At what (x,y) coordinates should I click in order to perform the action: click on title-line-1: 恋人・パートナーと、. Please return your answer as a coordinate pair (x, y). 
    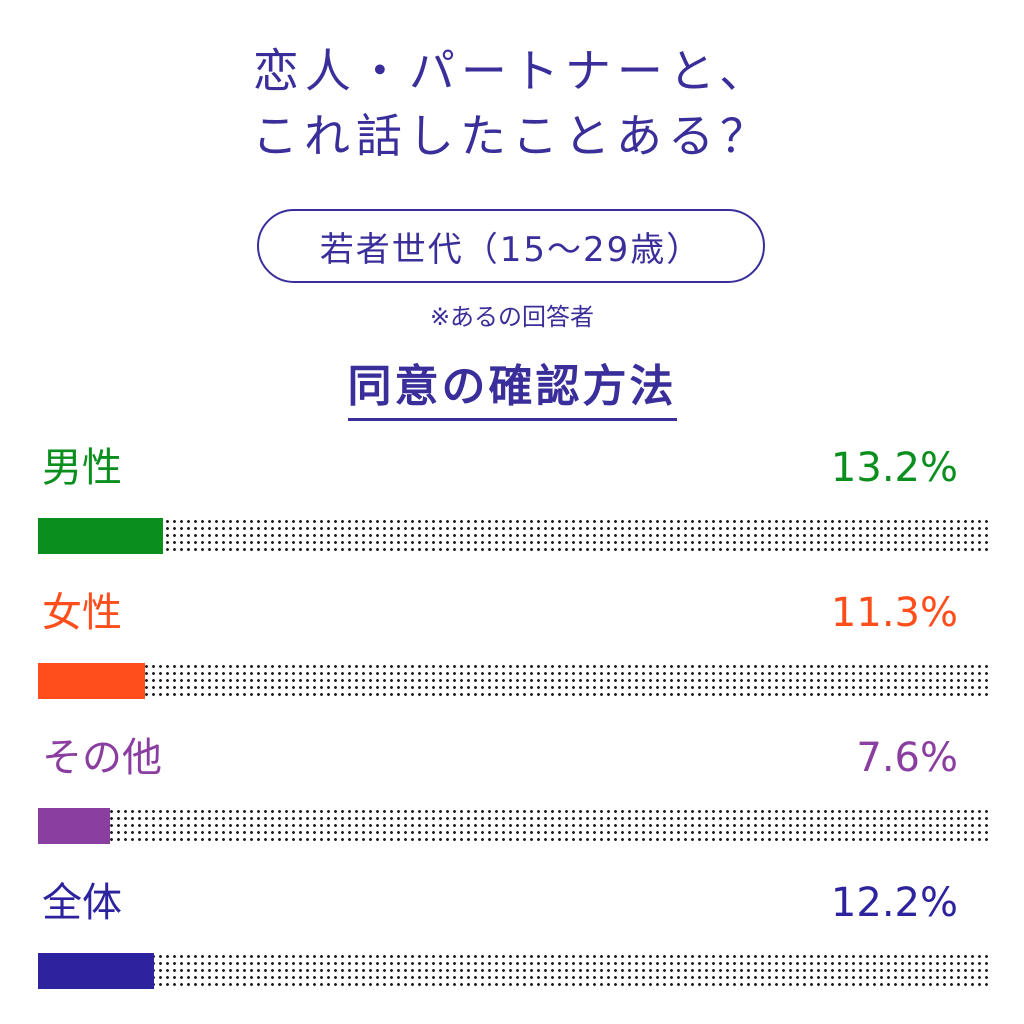
    Looking at the image, I should click on (512, 71).